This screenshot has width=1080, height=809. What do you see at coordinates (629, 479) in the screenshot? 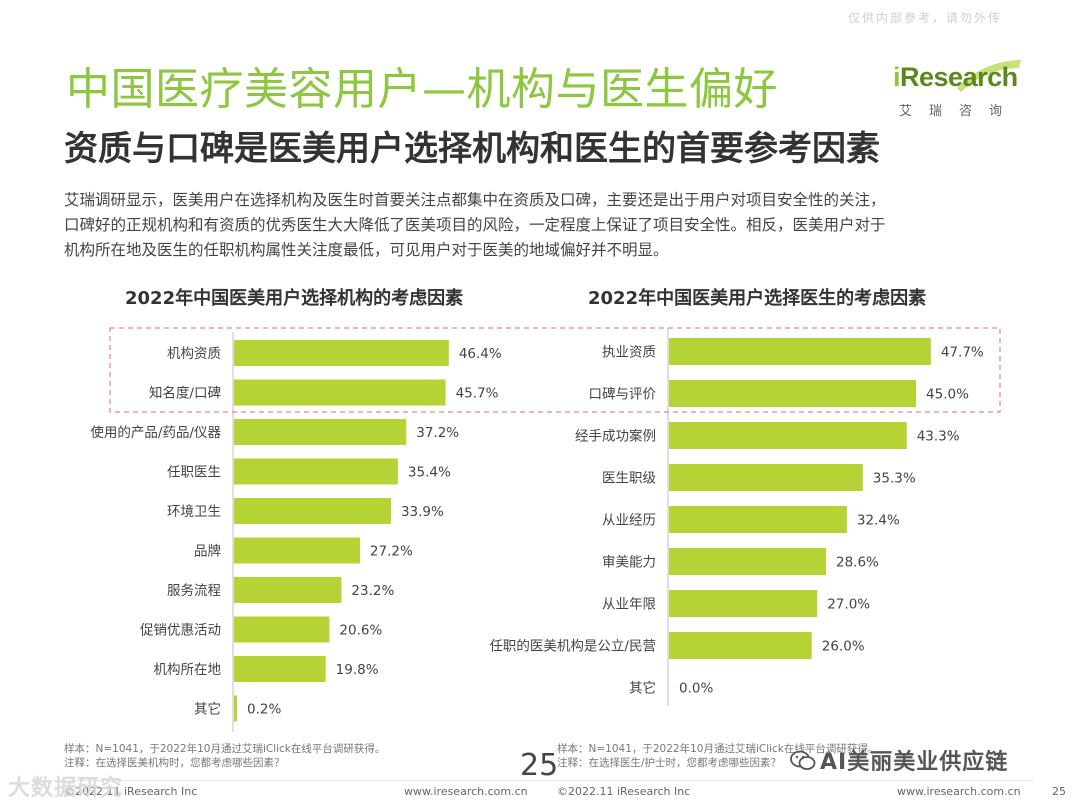
I see `chart-2-category-label: 医生职级` at bounding box center [629, 479].